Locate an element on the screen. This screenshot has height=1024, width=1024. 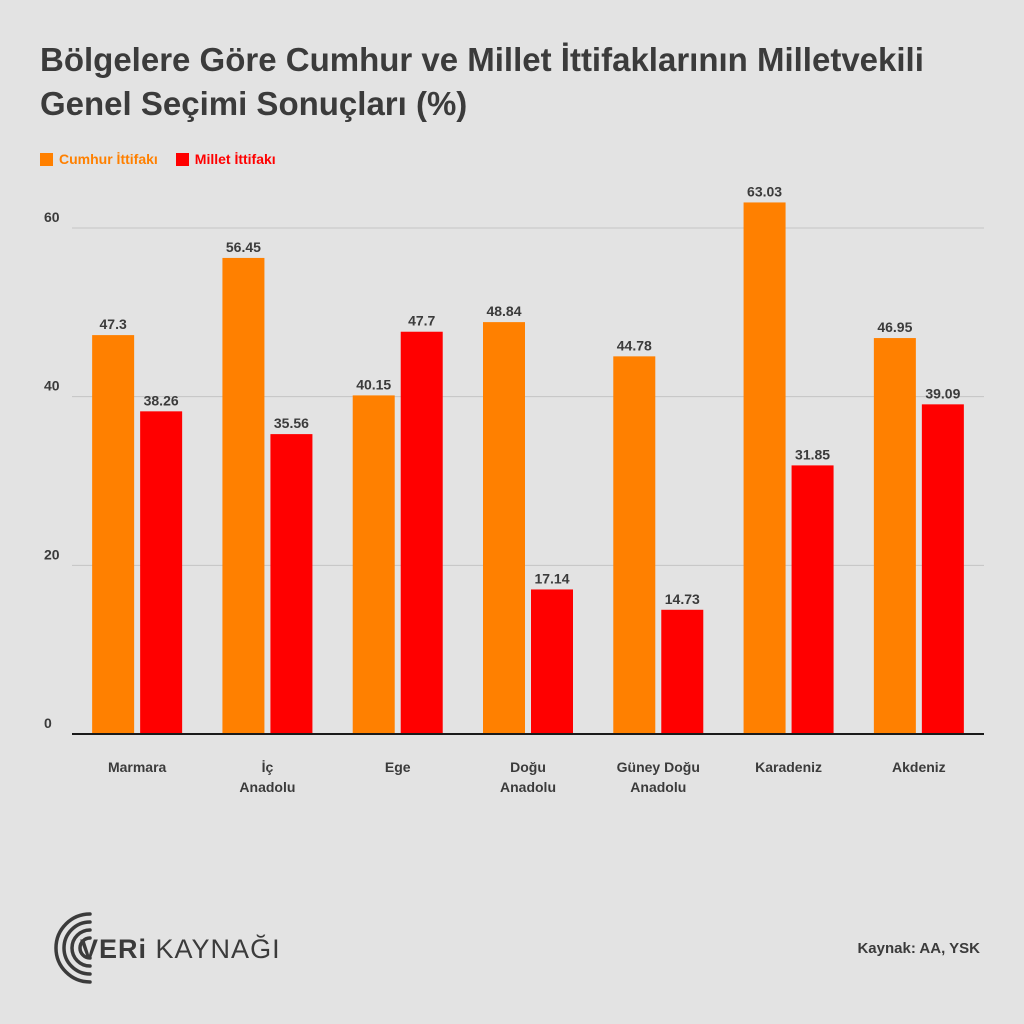
data-label: 40.15 is located at coordinates (373, 384).